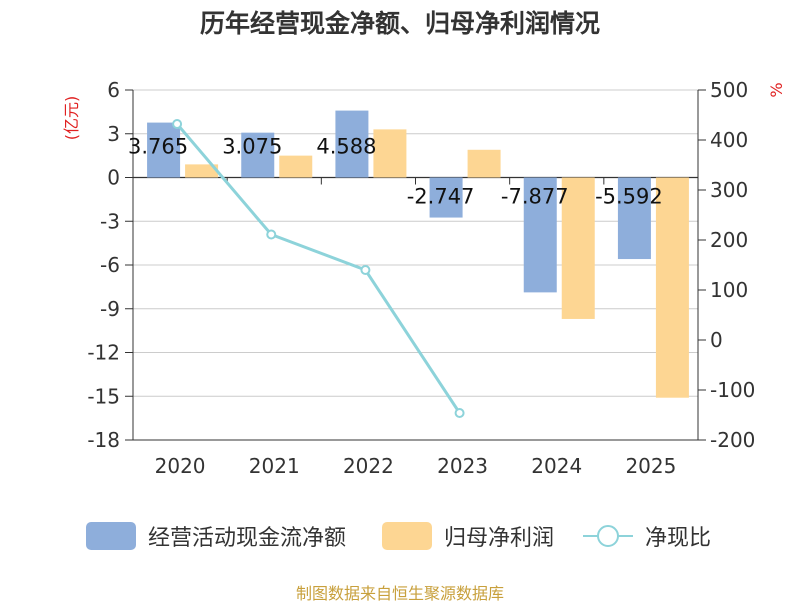 This screenshot has width=800, height=604. What do you see at coordinates (103, 440) in the screenshot?
I see `left-tick-label: -18` at bounding box center [103, 440].